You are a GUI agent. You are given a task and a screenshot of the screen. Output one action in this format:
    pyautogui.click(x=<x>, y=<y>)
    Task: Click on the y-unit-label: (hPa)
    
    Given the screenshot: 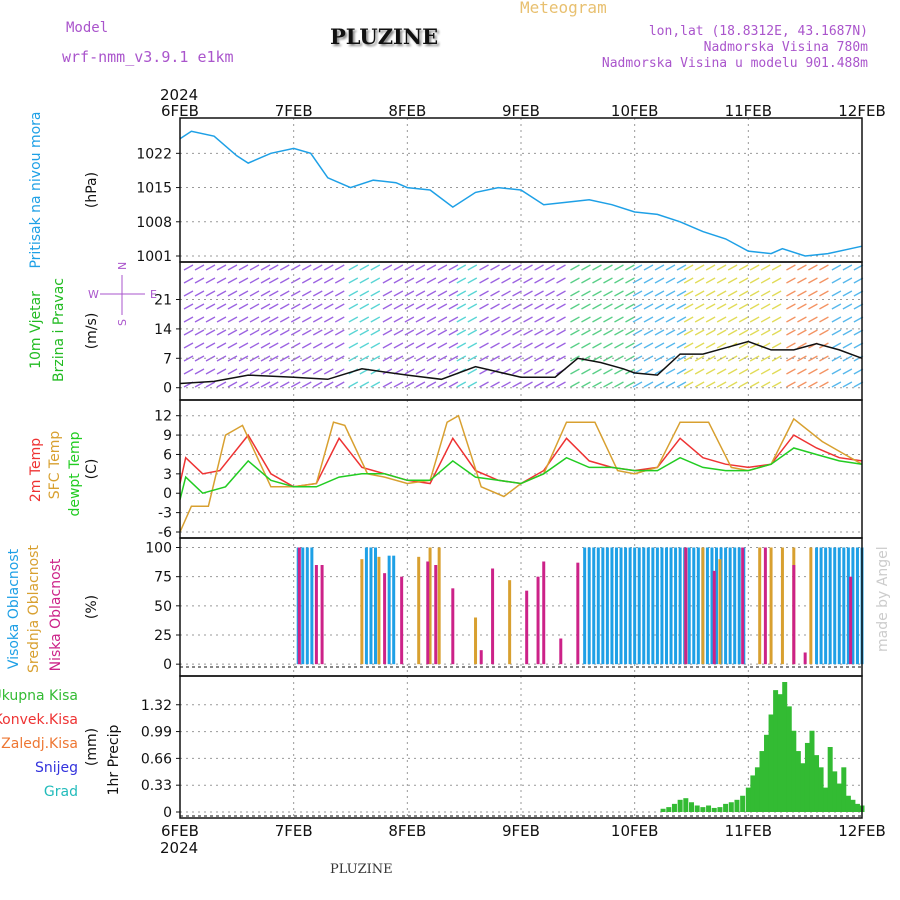 What is the action you would take?
    pyautogui.click(x=92, y=190)
    